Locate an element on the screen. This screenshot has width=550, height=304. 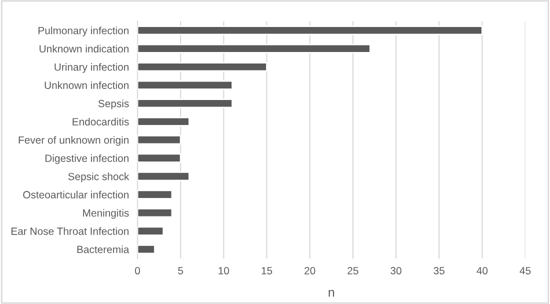
x-tick-label: 0 is located at coordinates (137, 270).